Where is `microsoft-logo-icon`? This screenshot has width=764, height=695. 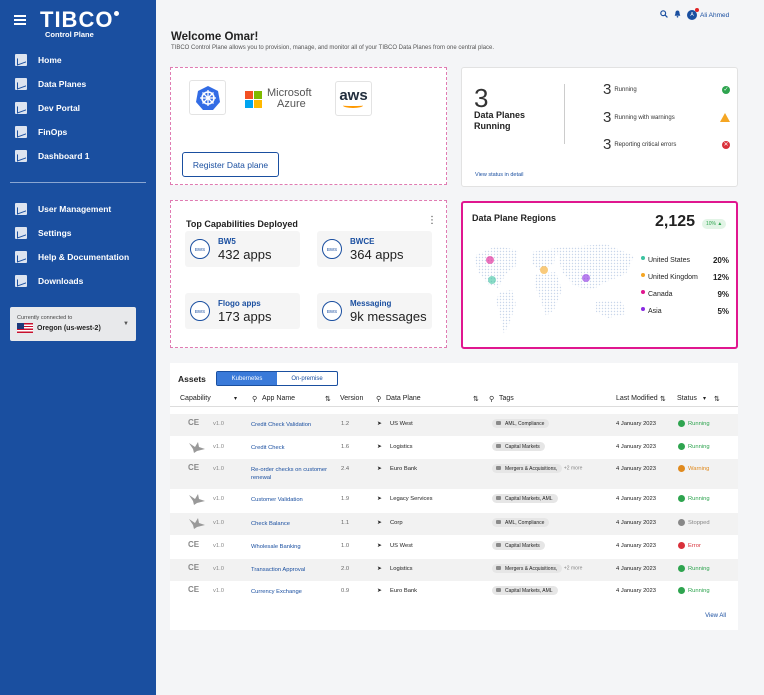
microsoft-logo-icon is located at coordinates (253, 99).